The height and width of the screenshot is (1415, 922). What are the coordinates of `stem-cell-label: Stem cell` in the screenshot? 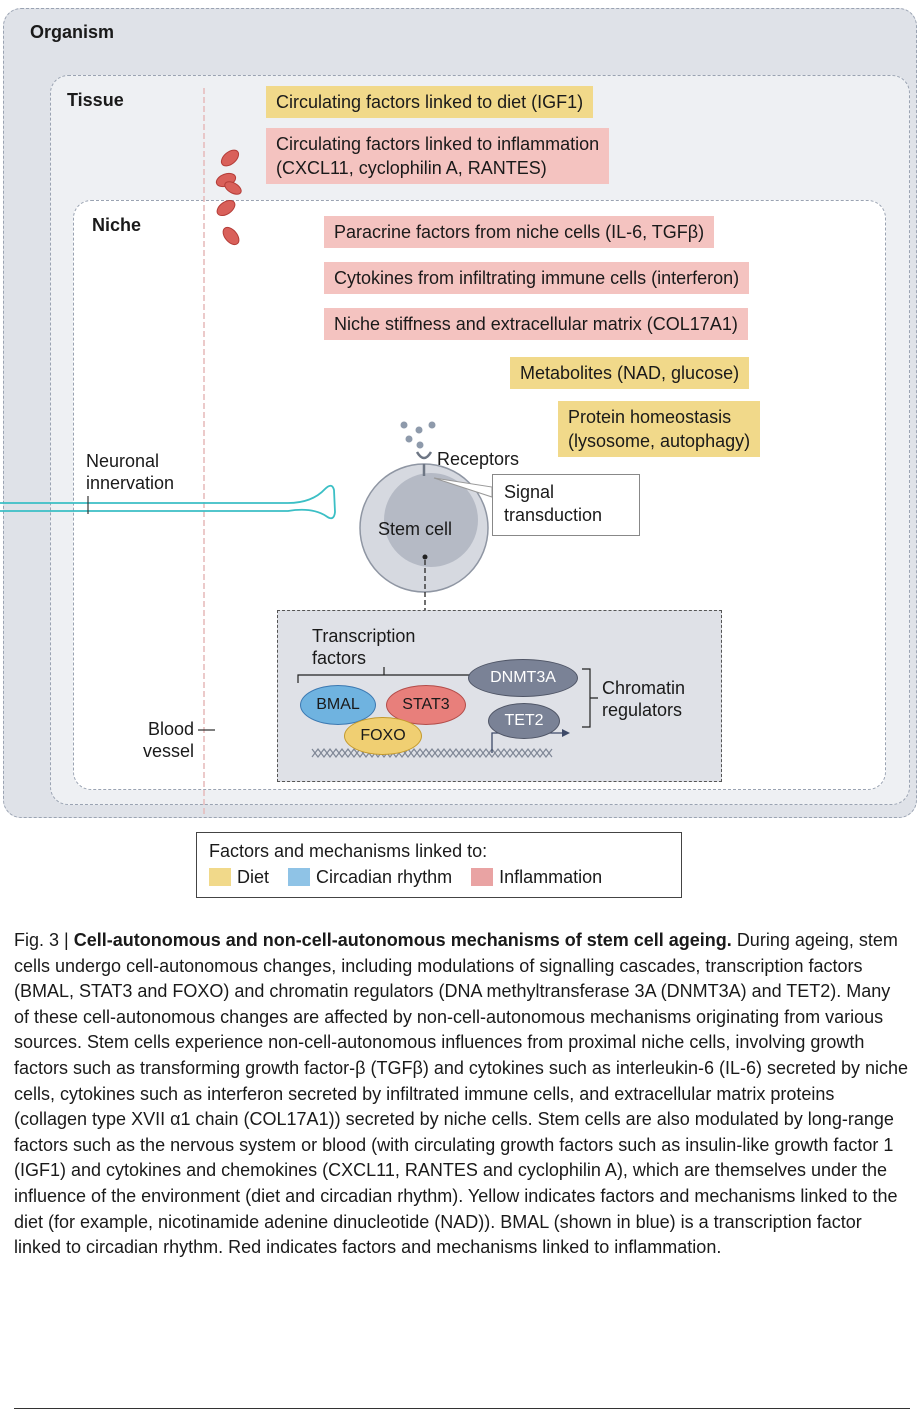 It's located at (415, 529).